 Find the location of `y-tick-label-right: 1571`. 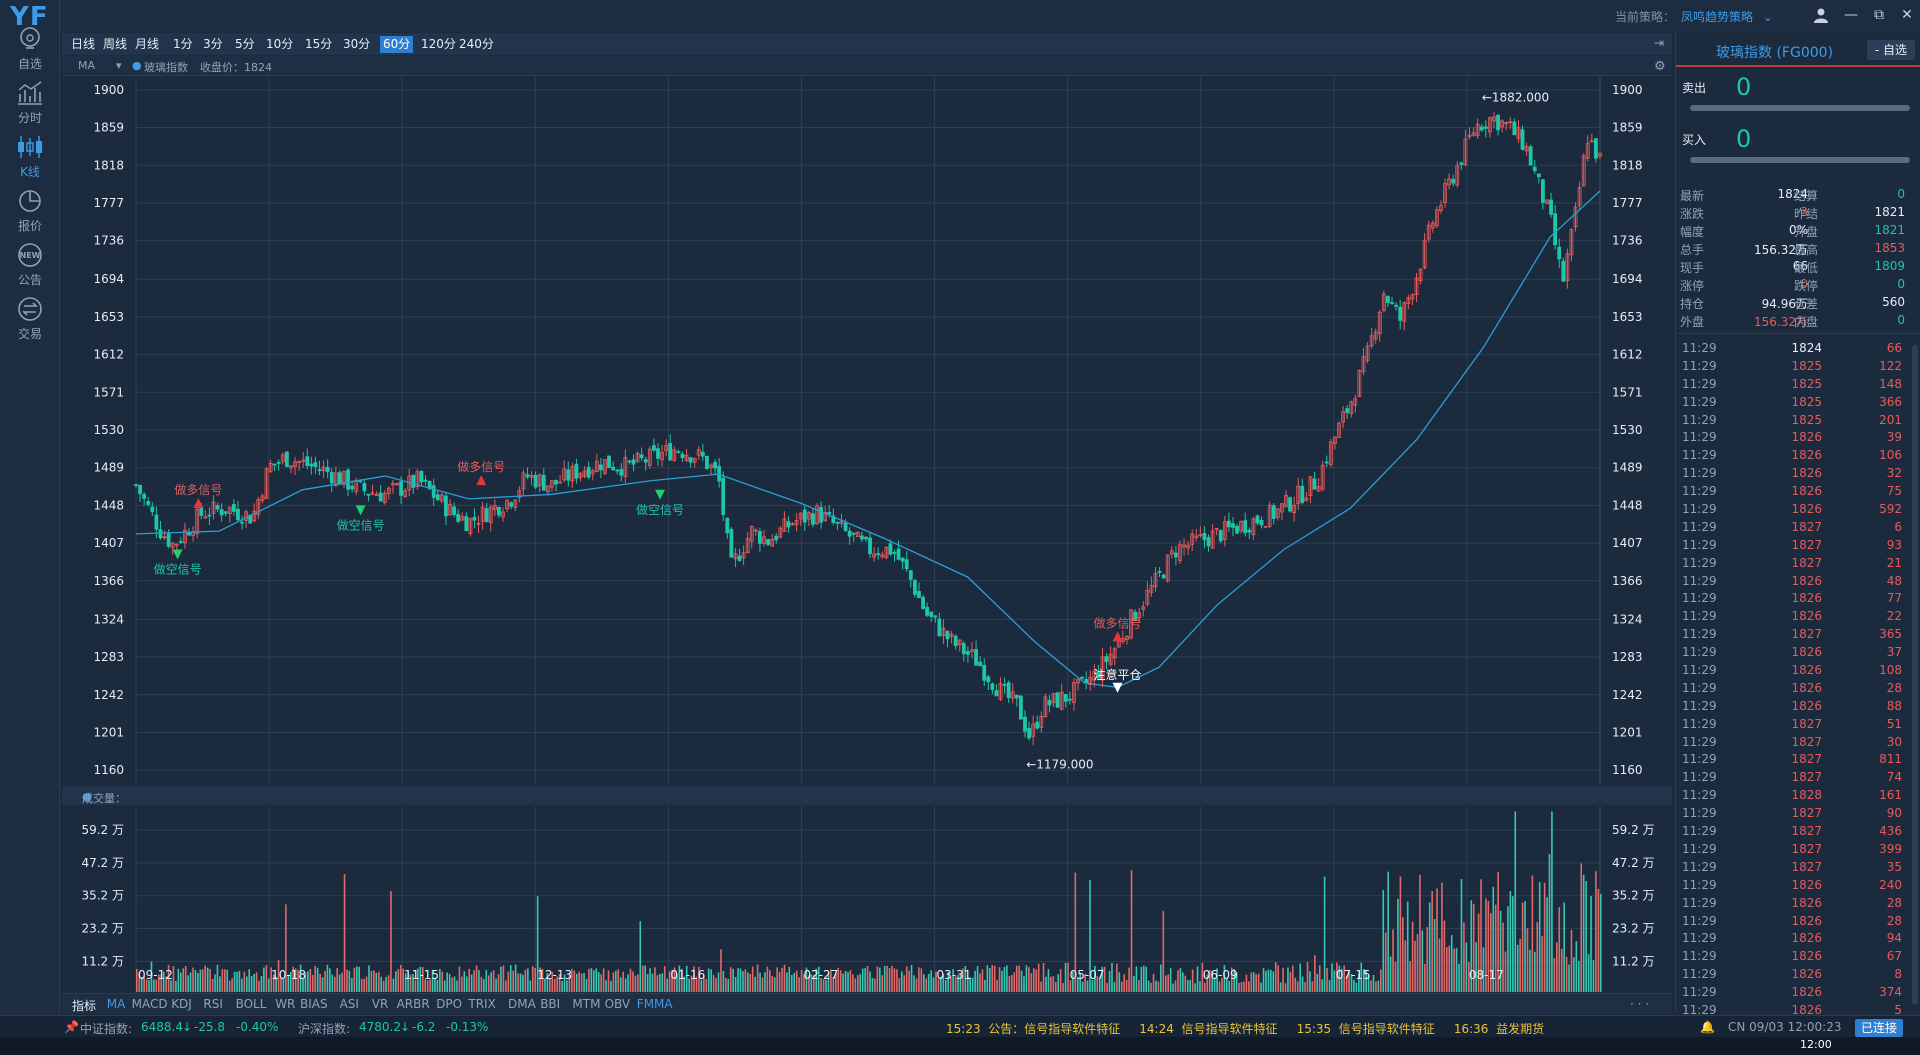

y-tick-label-right: 1571 is located at coordinates (1627, 392).